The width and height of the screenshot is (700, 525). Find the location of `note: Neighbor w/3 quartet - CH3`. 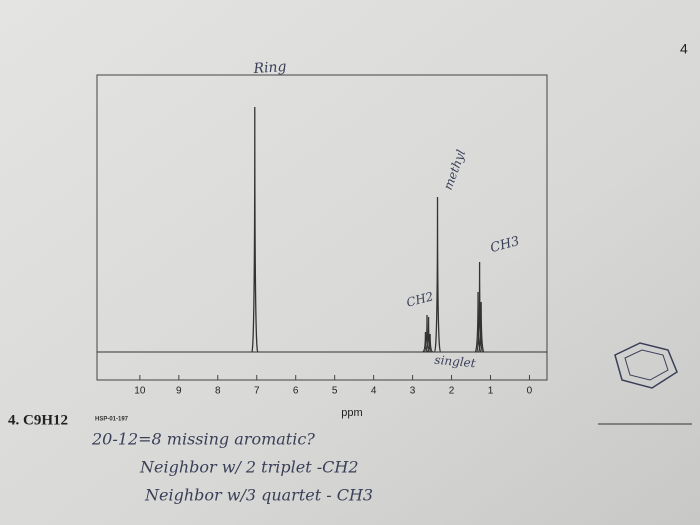

note: Neighbor w/3 quartet - CH3 is located at coordinates (258, 495).